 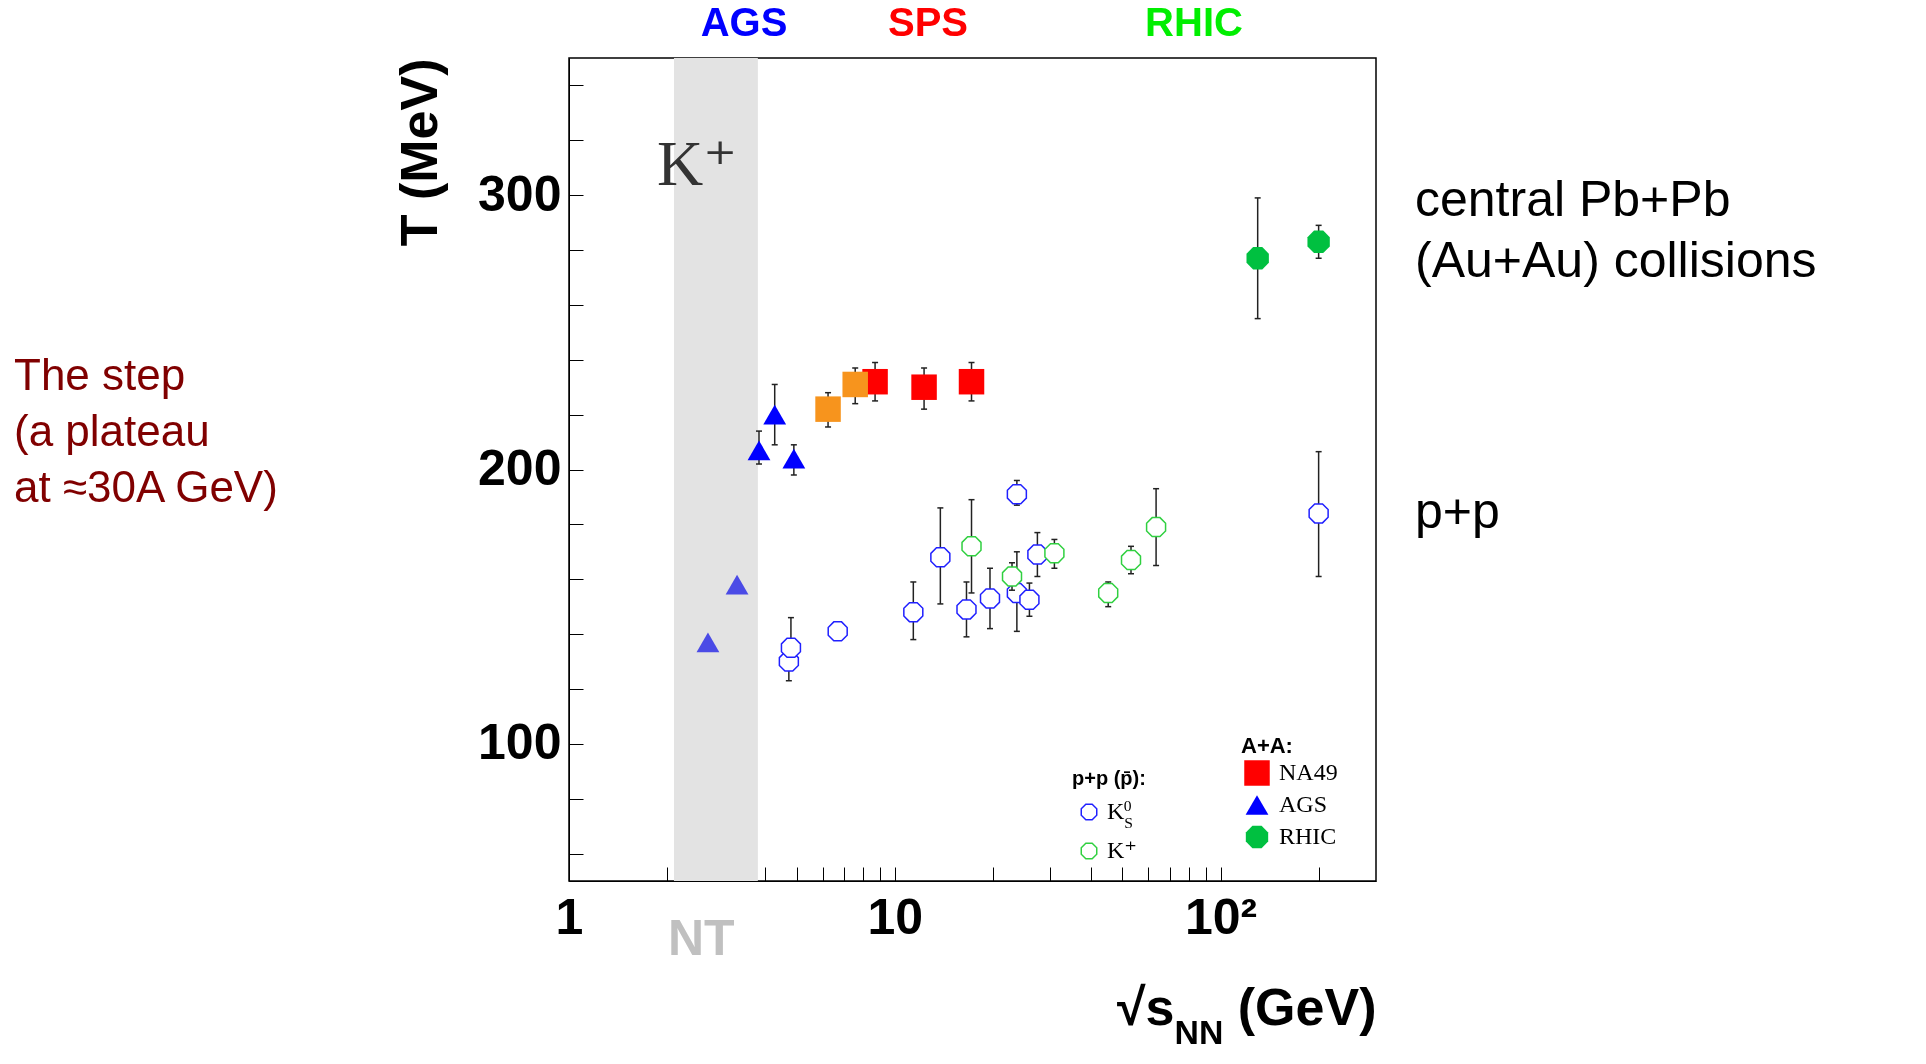 I want to click on x-tick-label: 1, so click(x=569, y=916).